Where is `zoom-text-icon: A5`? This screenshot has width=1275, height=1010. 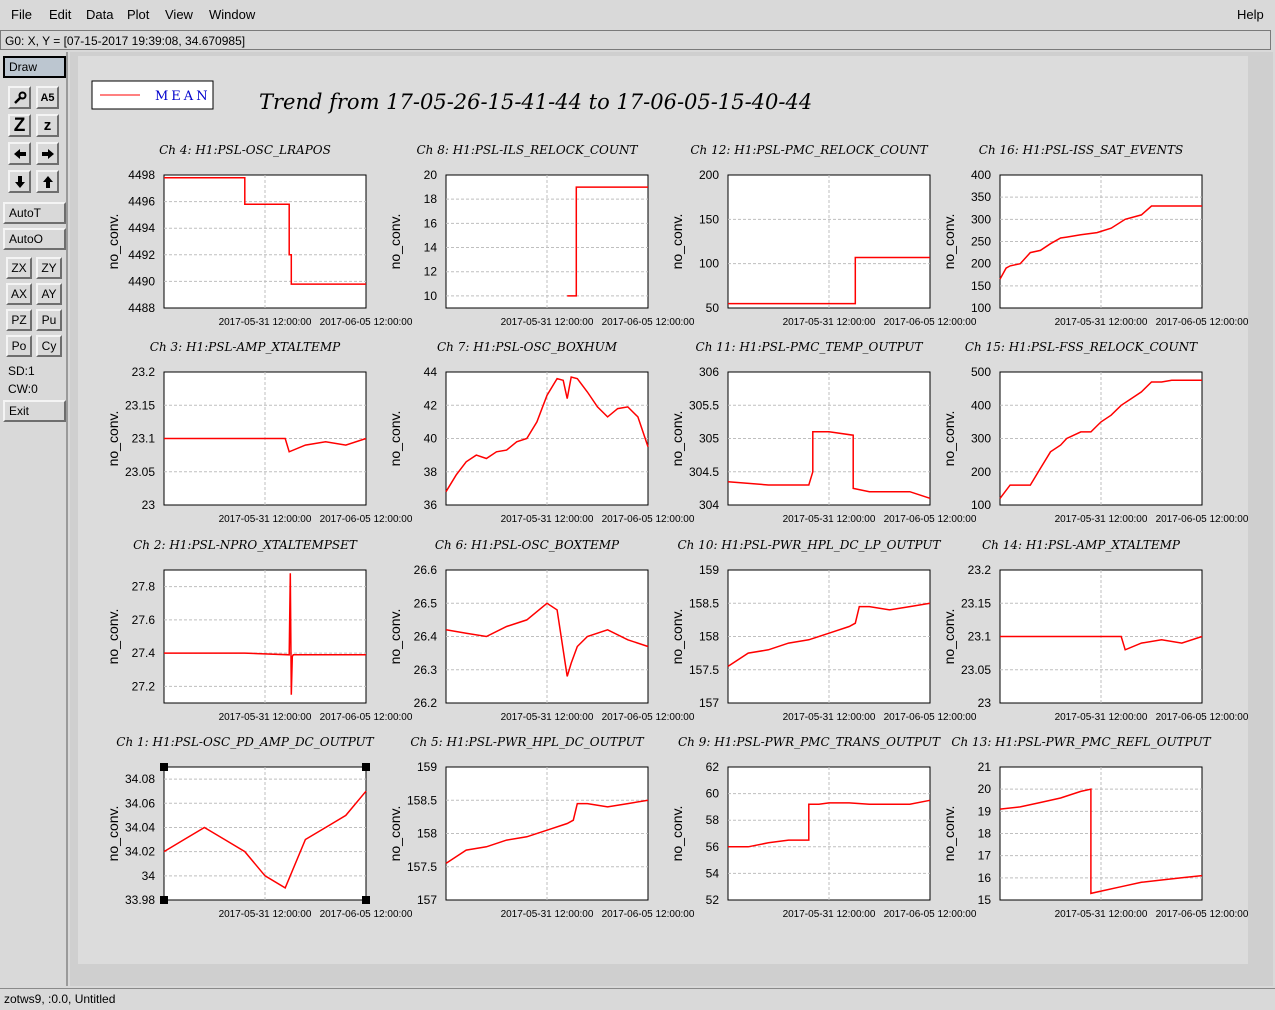 zoom-text-icon: A5 is located at coordinates (47, 97).